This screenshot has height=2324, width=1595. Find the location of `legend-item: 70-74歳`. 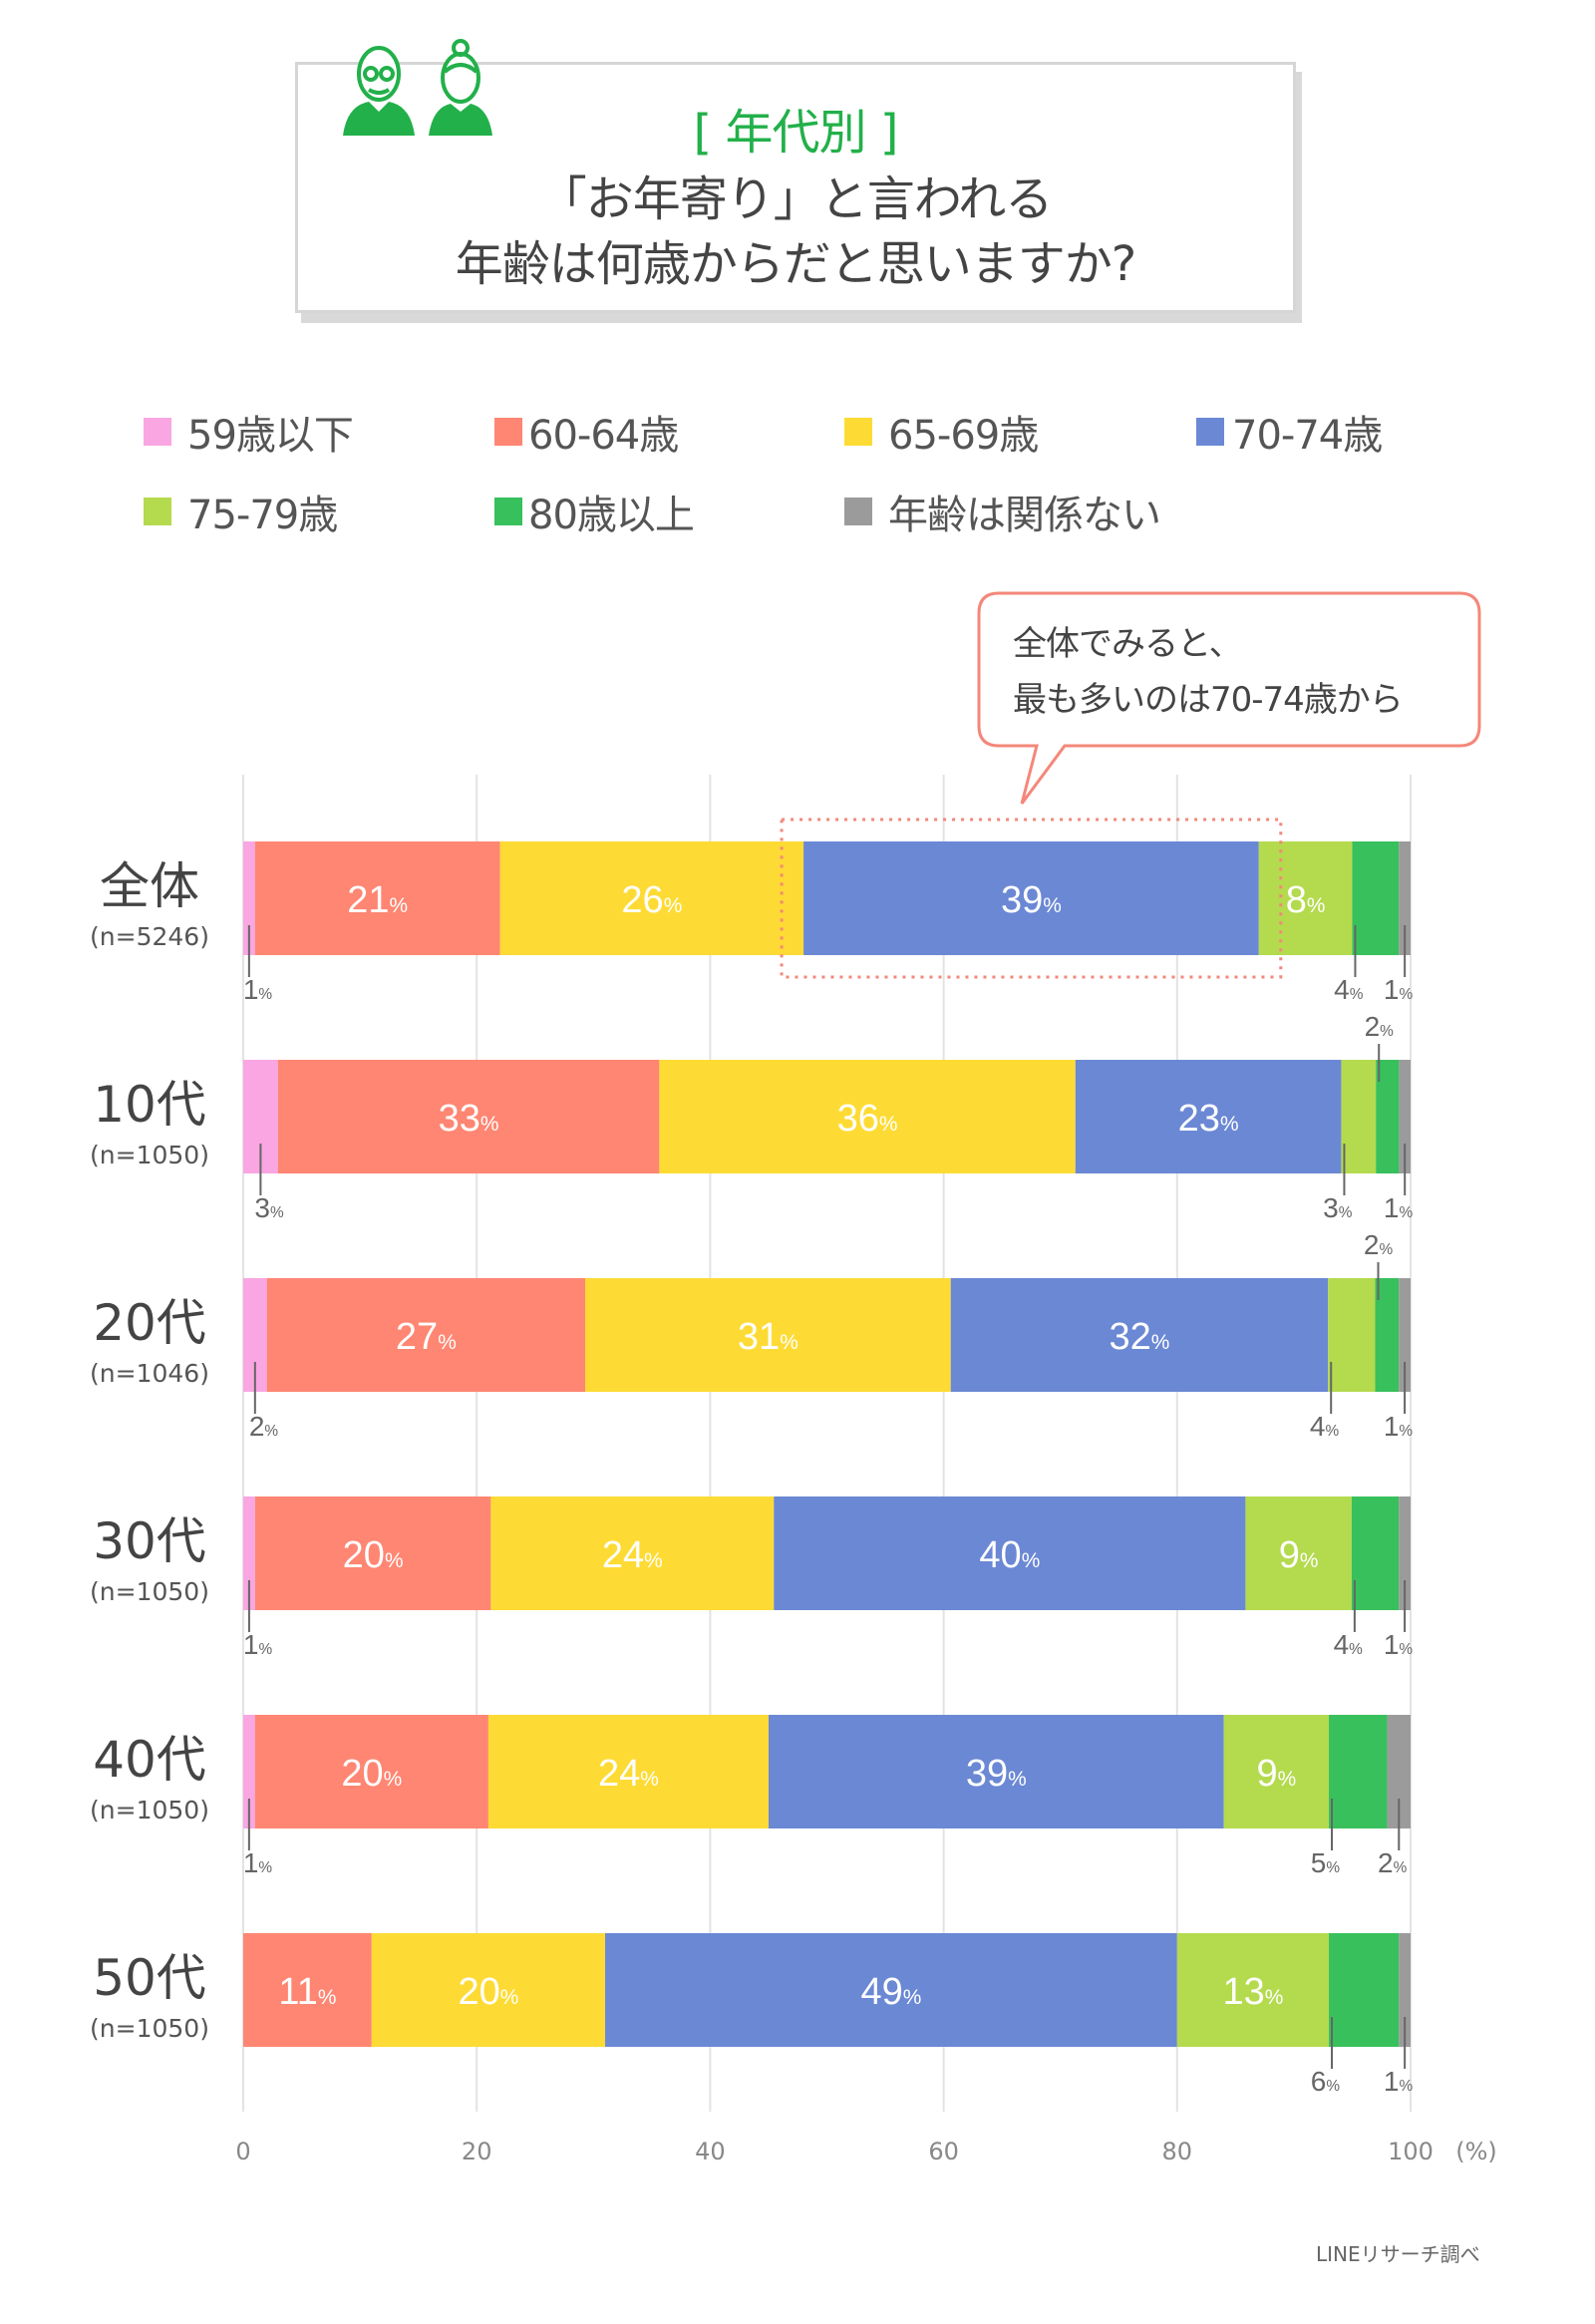

legend-item: 70-74歳 is located at coordinates (1289, 432).